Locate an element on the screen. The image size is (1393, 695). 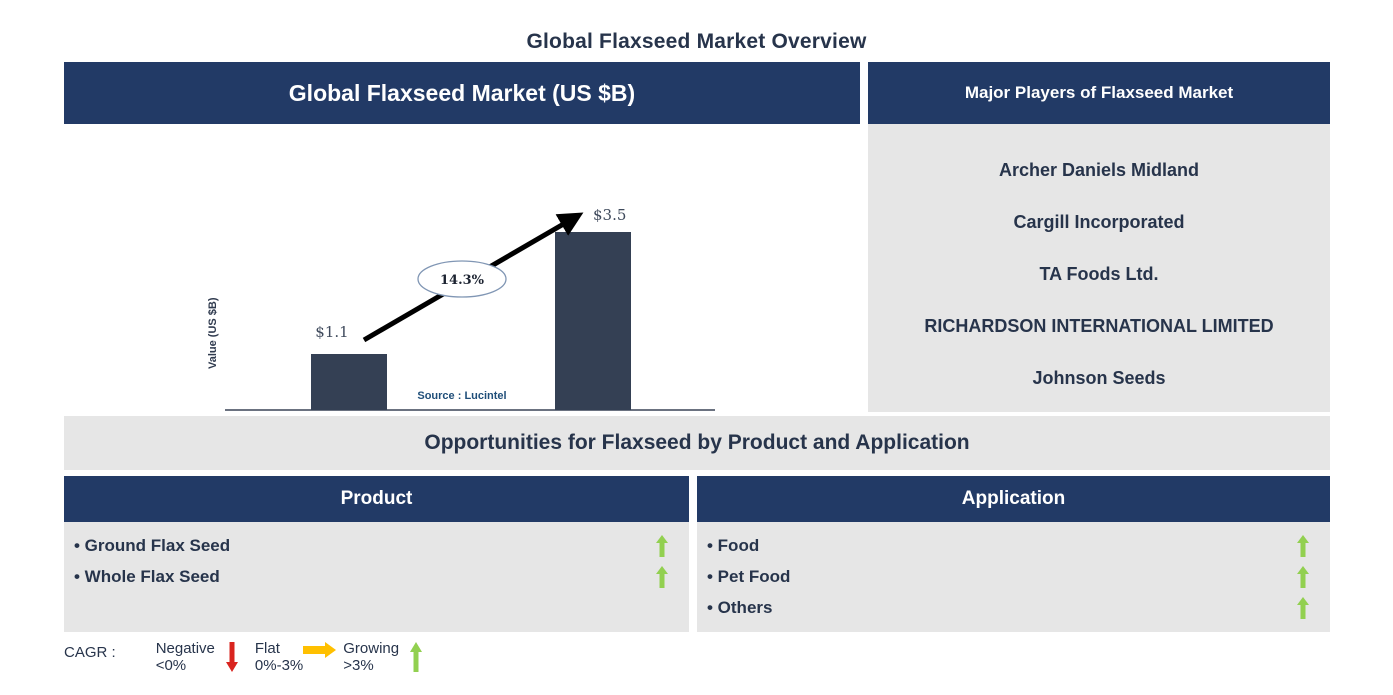
legend-name: Growing is located at coordinates (371, 648).